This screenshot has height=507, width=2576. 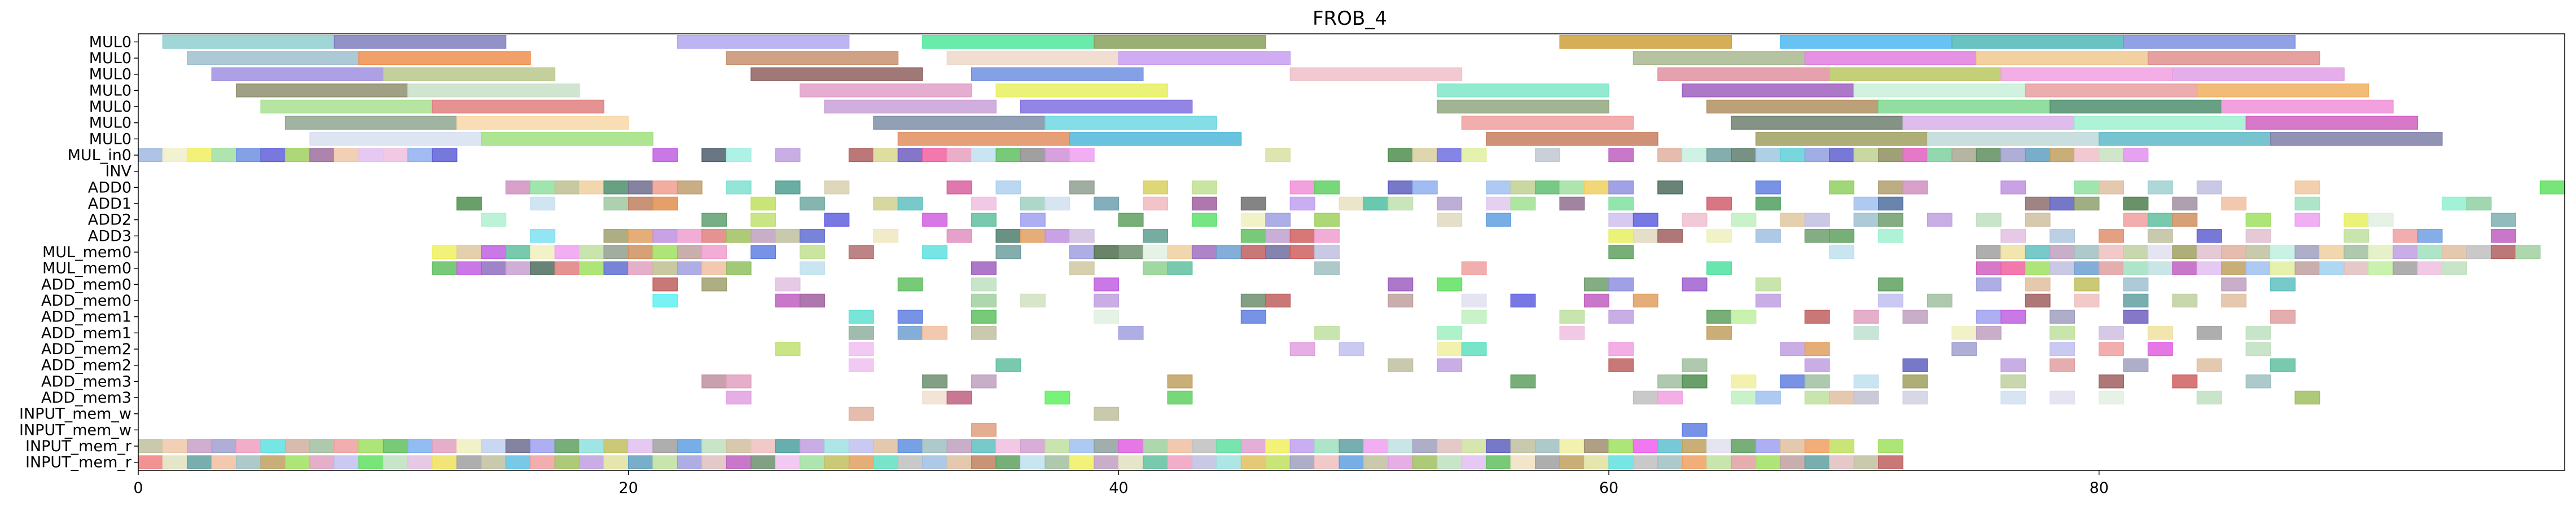 What do you see at coordinates (118, 171) in the screenshot?
I see `y-tick-label: INV` at bounding box center [118, 171].